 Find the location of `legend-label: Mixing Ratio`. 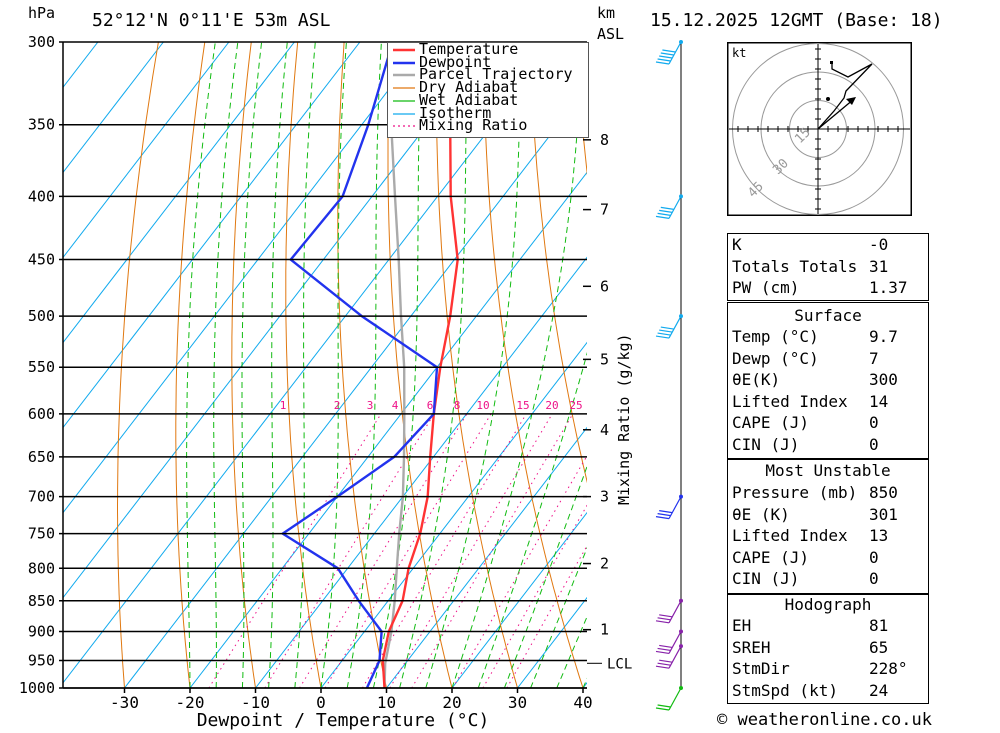

legend-label: Mixing Ratio is located at coordinates (473, 125).